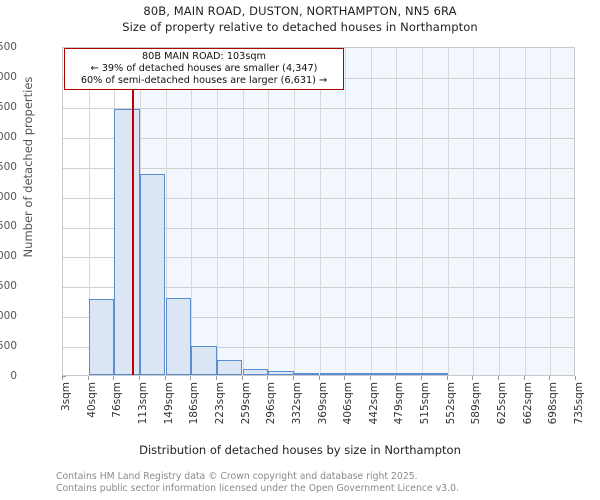 The width and height of the screenshot is (600, 500). Describe the element at coordinates (28, 167) in the screenshot. I see `y-axis-label: Number of detached properties` at that location.